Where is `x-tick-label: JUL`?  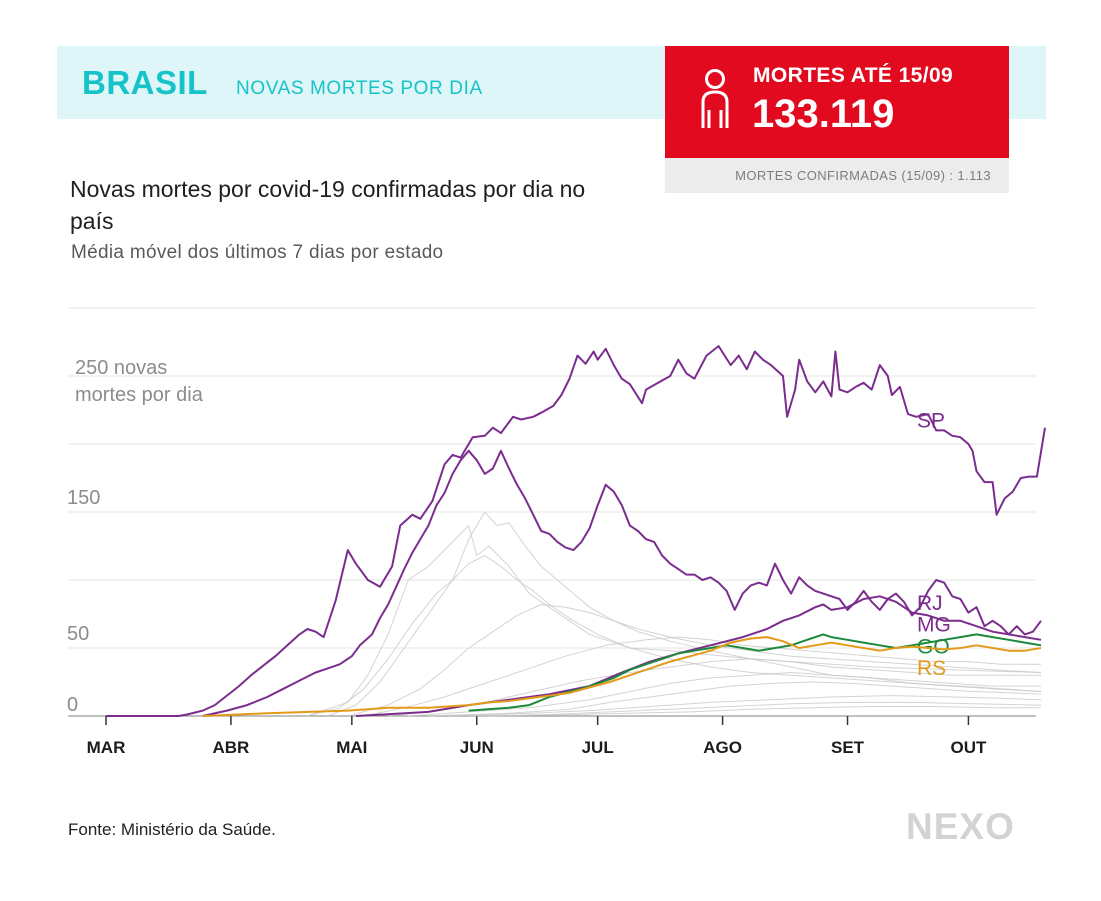
x-tick-label: JUL is located at coordinates (598, 747).